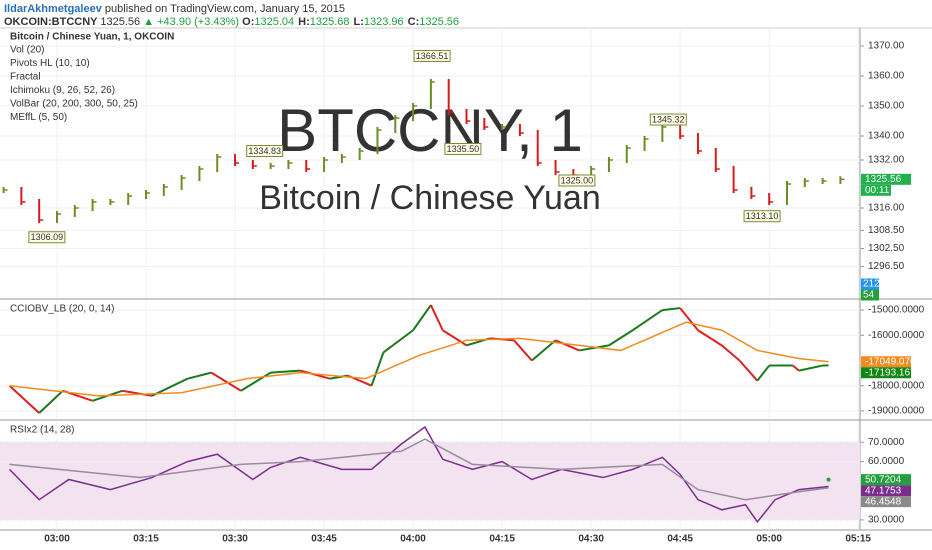 Image resolution: width=932 pixels, height=550 pixels. I want to click on last-value-label: 47.1753, so click(883, 490).